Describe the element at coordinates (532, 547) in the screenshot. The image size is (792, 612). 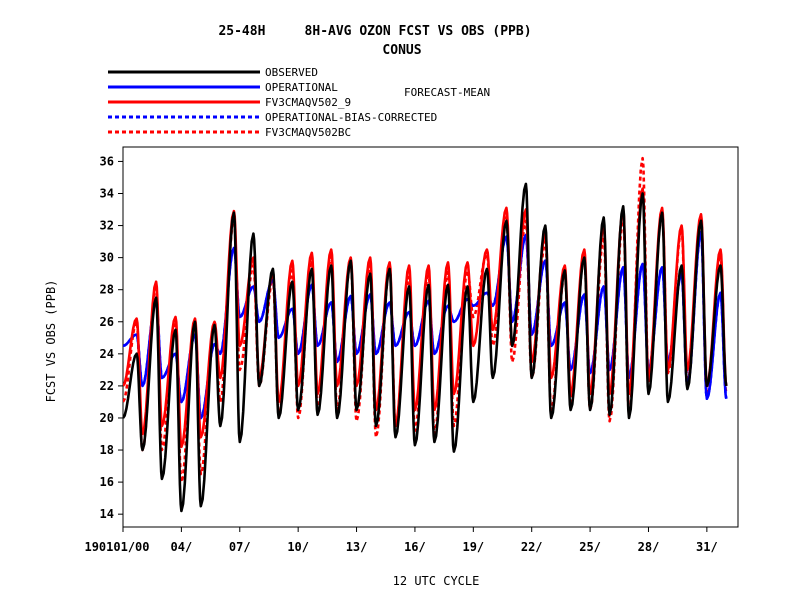
I see `x-tick-label: 22/` at that location.